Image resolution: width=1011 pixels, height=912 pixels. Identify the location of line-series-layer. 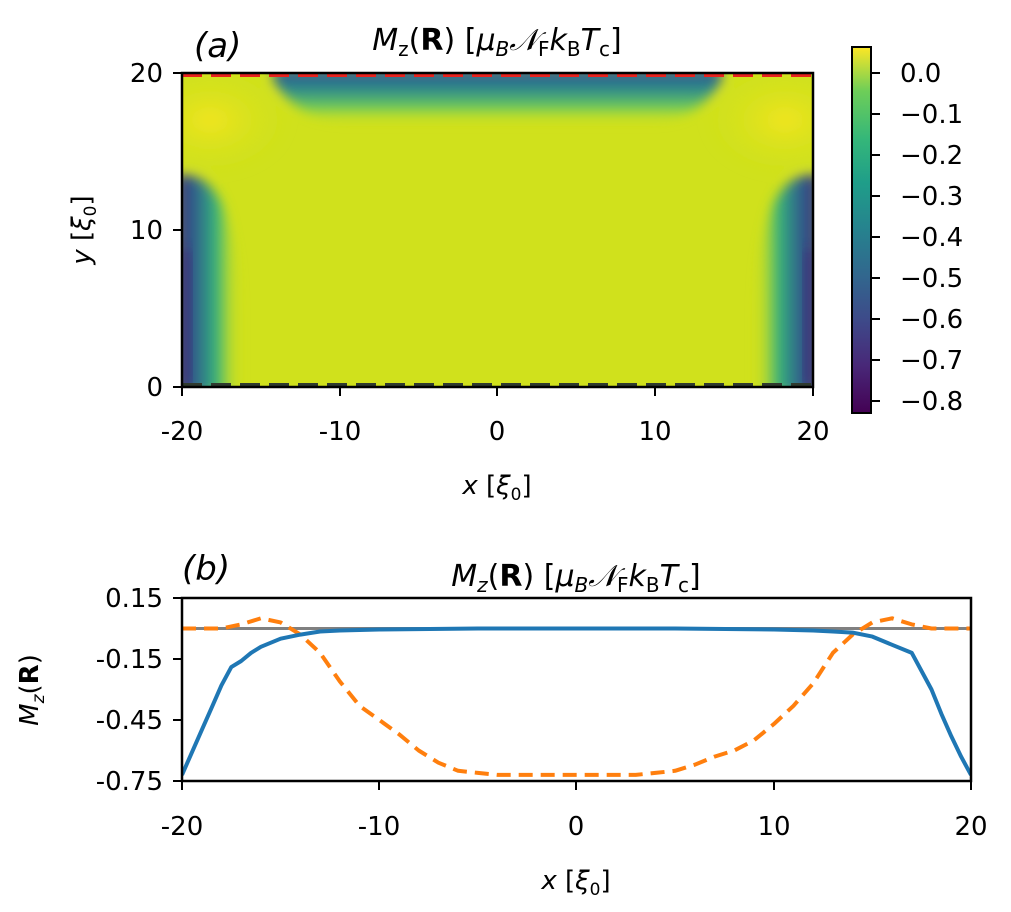
(576, 696).